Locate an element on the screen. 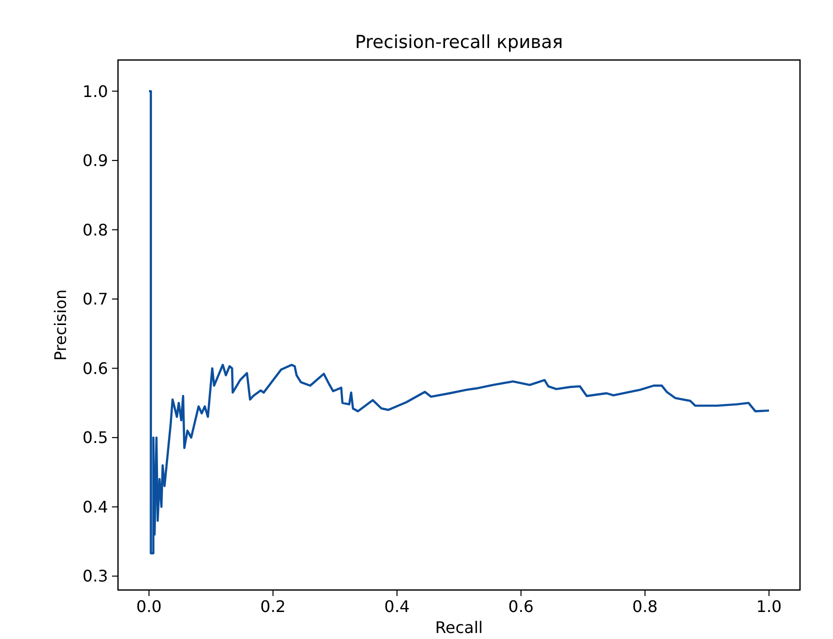 This screenshot has height=639, width=833. y-tick-label: 1.0 is located at coordinates (95, 91).